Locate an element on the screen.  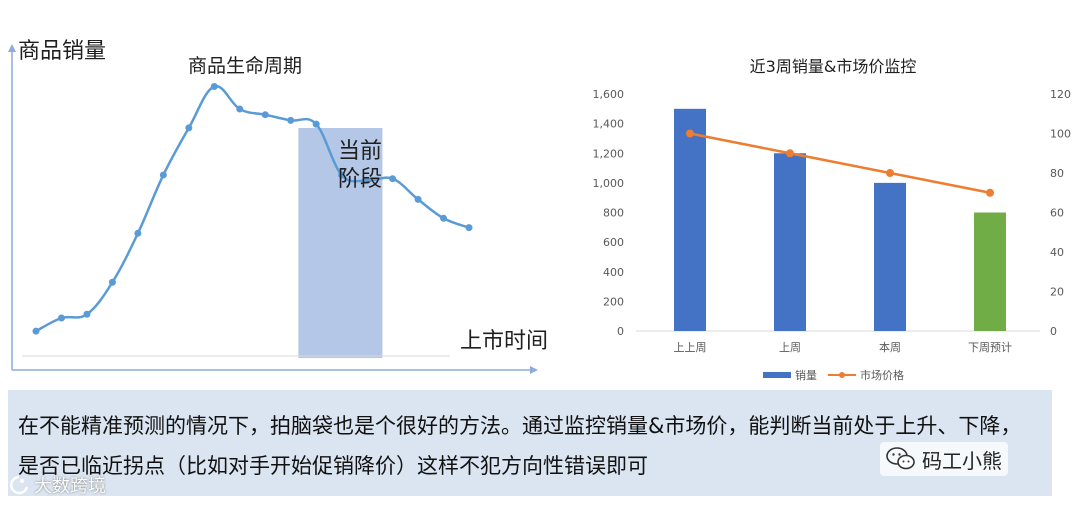
x-axis-arrow is located at coordinates (534, 370).